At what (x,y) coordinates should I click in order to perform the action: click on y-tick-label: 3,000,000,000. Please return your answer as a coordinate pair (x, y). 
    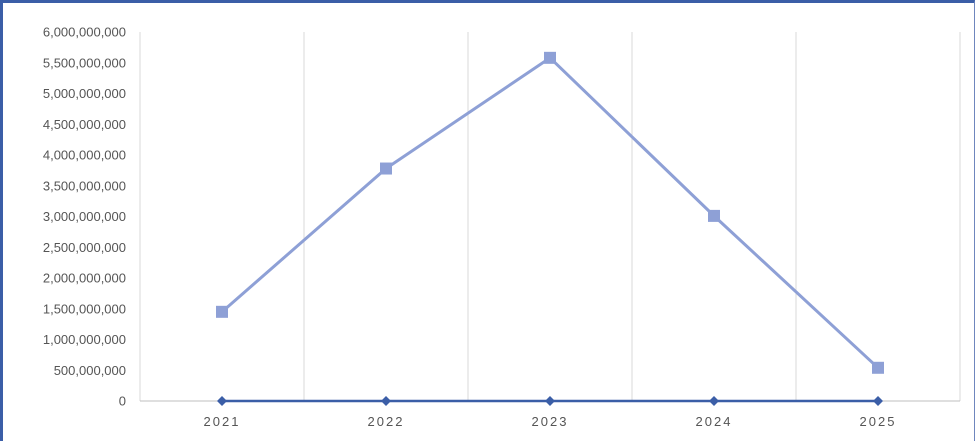
    Looking at the image, I should click on (84, 216).